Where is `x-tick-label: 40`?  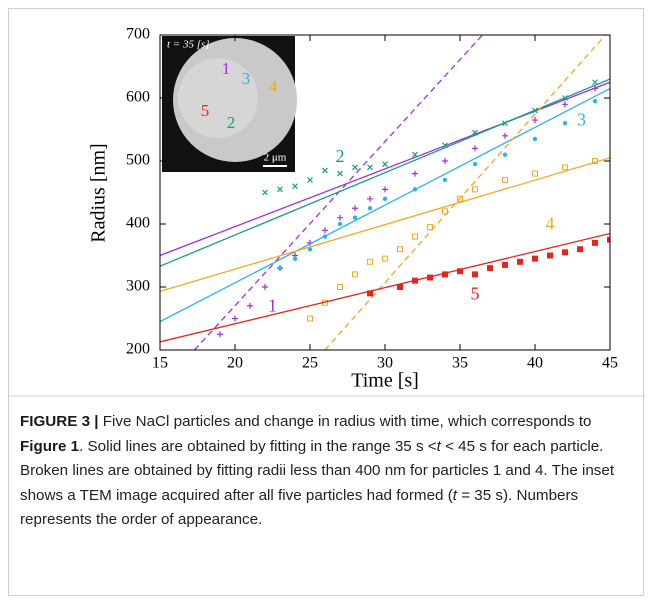
x-tick-label: 40 is located at coordinates (535, 363).